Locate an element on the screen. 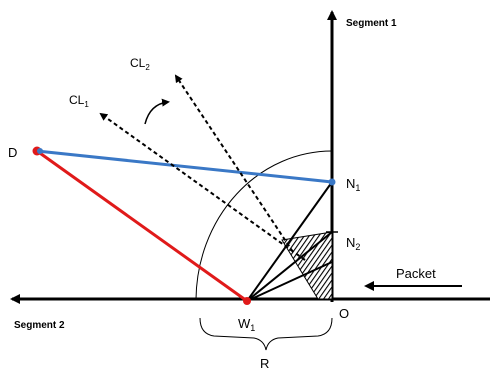 The image size is (502, 390). label-w1: W1 is located at coordinates (246, 324).